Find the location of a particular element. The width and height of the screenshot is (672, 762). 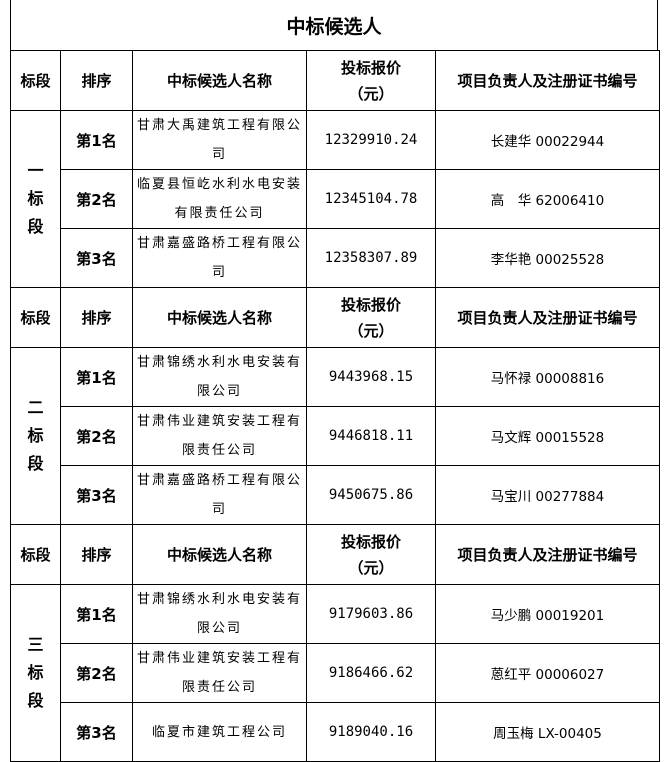

bid-price: 9179603.86 is located at coordinates (371, 614).